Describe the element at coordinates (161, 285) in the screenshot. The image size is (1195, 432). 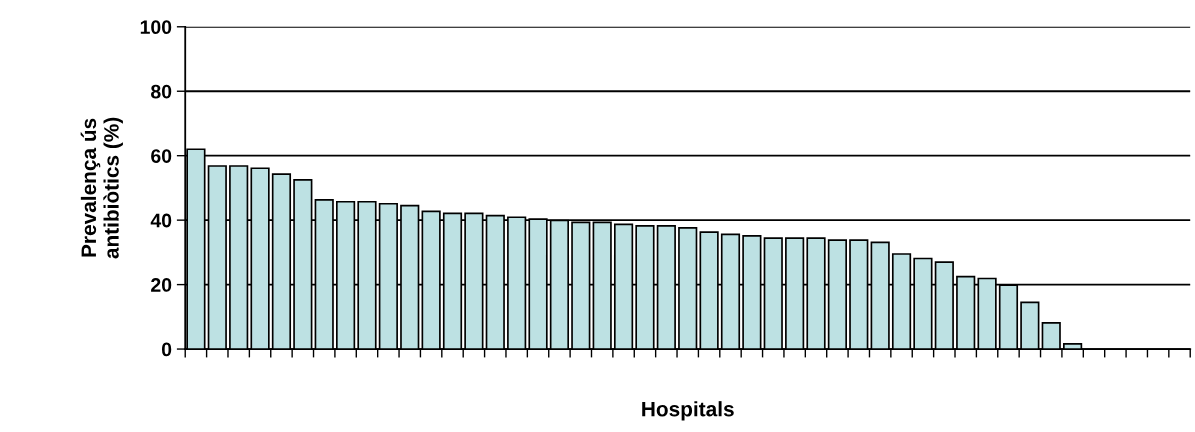
I see `y-tick-label: 20` at that location.